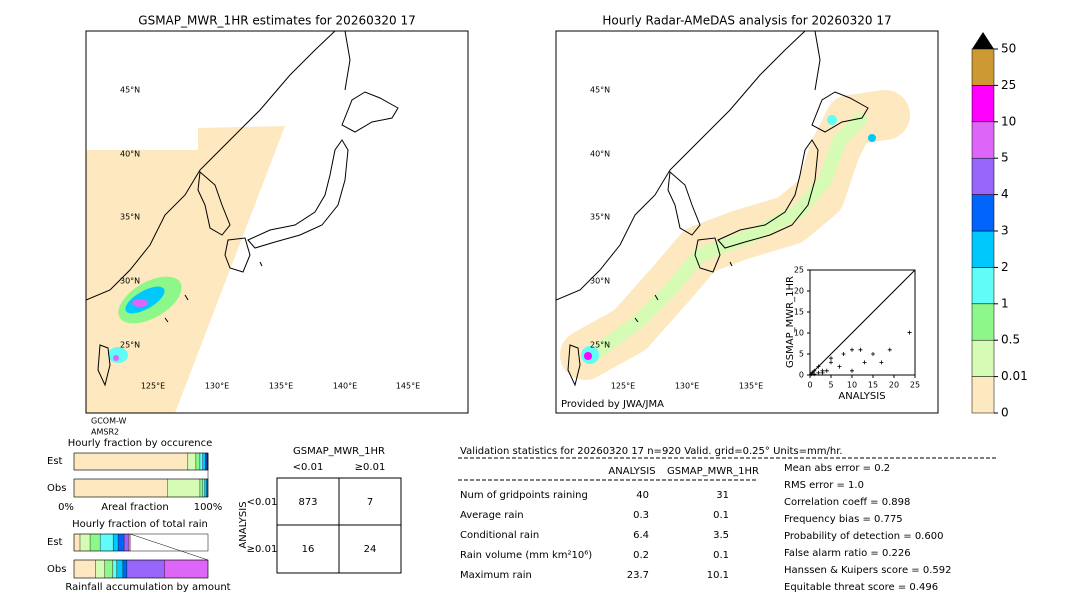 This screenshot has width=1080, height=612. What do you see at coordinates (1005, 303) in the screenshot?
I see `colorbar-label: 1` at bounding box center [1005, 303].